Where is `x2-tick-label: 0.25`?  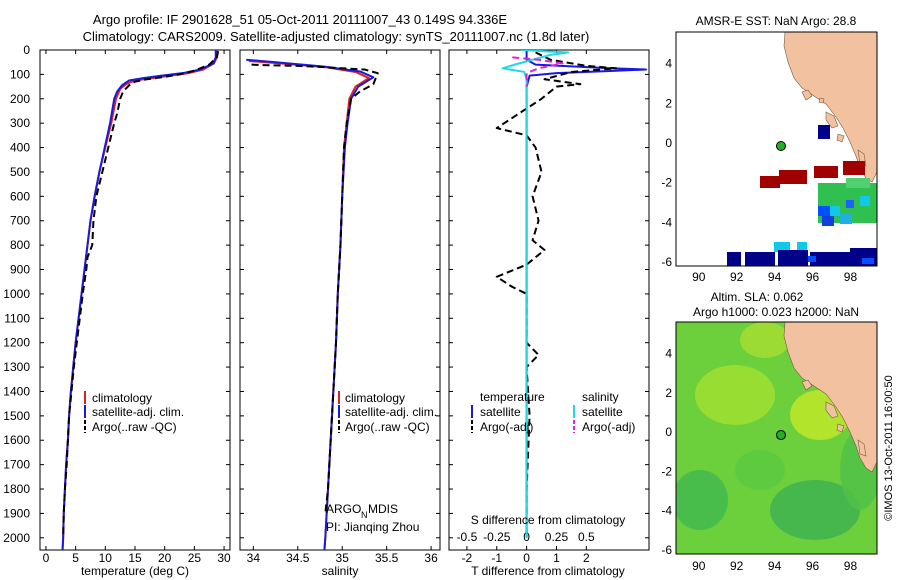 x2-tick-label: 0.25 is located at coordinates (557, 537).